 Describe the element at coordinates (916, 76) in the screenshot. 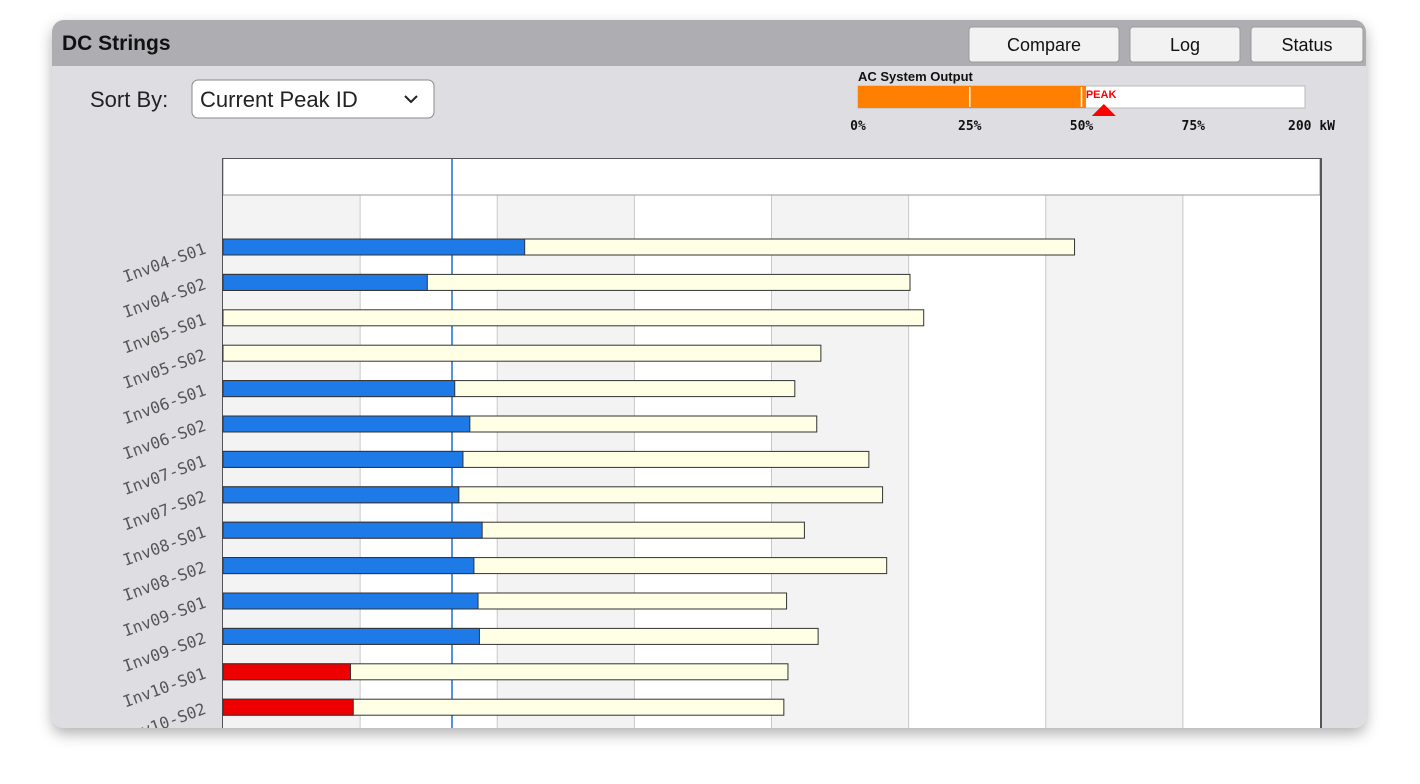

I see `gauge-title: AC System Output` at that location.